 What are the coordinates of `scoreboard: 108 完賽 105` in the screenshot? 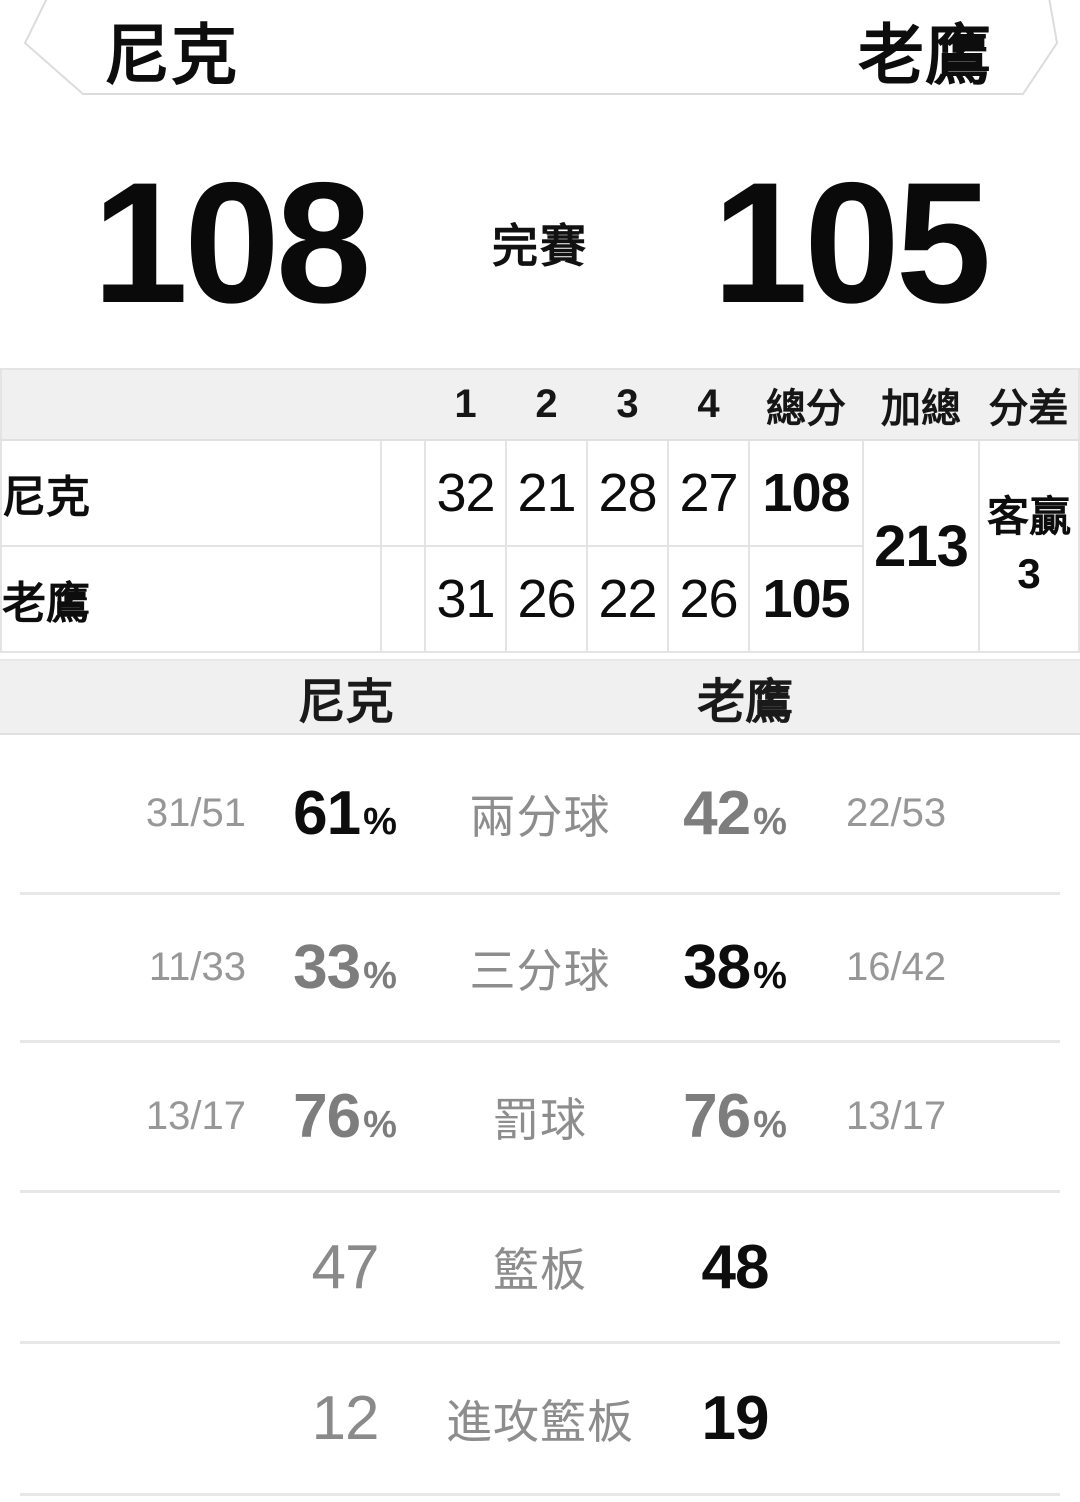 It's located at (540, 243).